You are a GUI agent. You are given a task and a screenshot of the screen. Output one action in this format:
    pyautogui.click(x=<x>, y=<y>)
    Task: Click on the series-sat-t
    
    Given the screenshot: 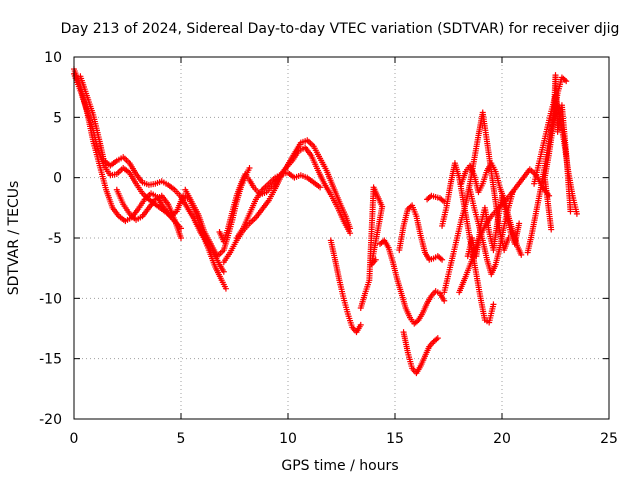 What is the action you would take?
    pyautogui.click(x=491, y=209)
    